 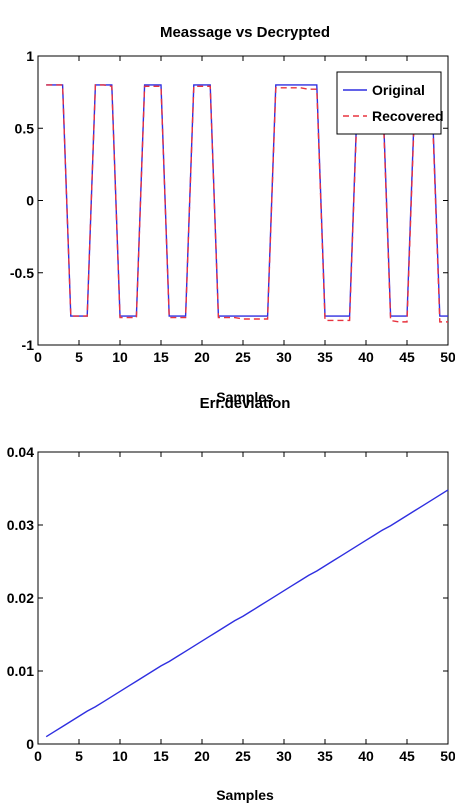 What do you see at coordinates (30, 56) in the screenshot?
I see `y-tick-label: 1` at bounding box center [30, 56].